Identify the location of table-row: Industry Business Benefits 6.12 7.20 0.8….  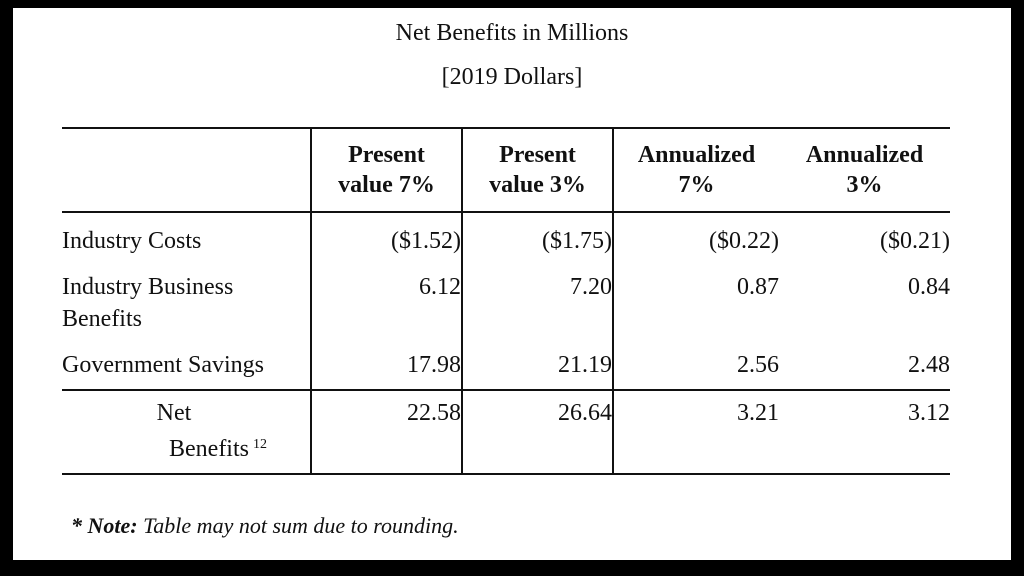
(506, 306).